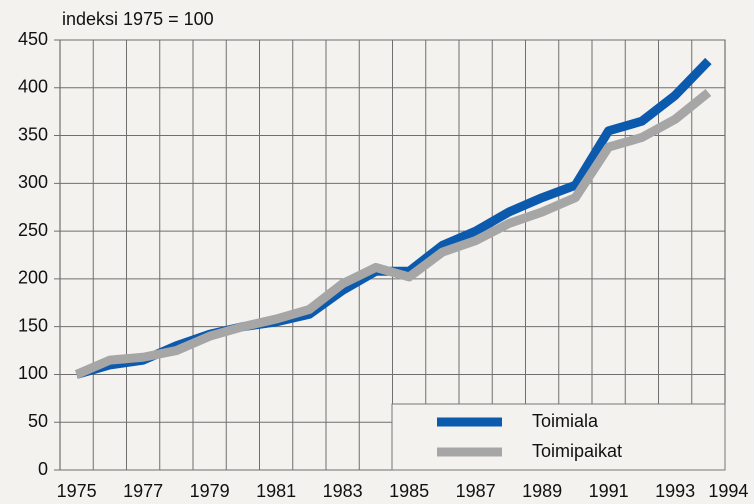  I want to click on y-tick-label: 150, so click(33, 325).